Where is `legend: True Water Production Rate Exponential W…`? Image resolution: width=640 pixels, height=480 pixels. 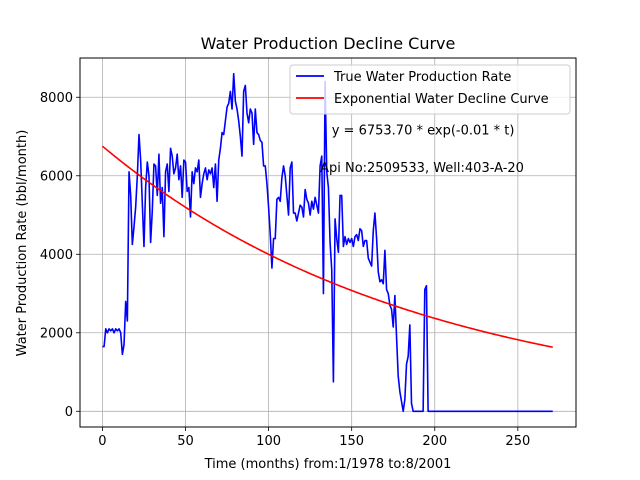 legend: True Water Production Rate Exponential W… is located at coordinates (430, 89).